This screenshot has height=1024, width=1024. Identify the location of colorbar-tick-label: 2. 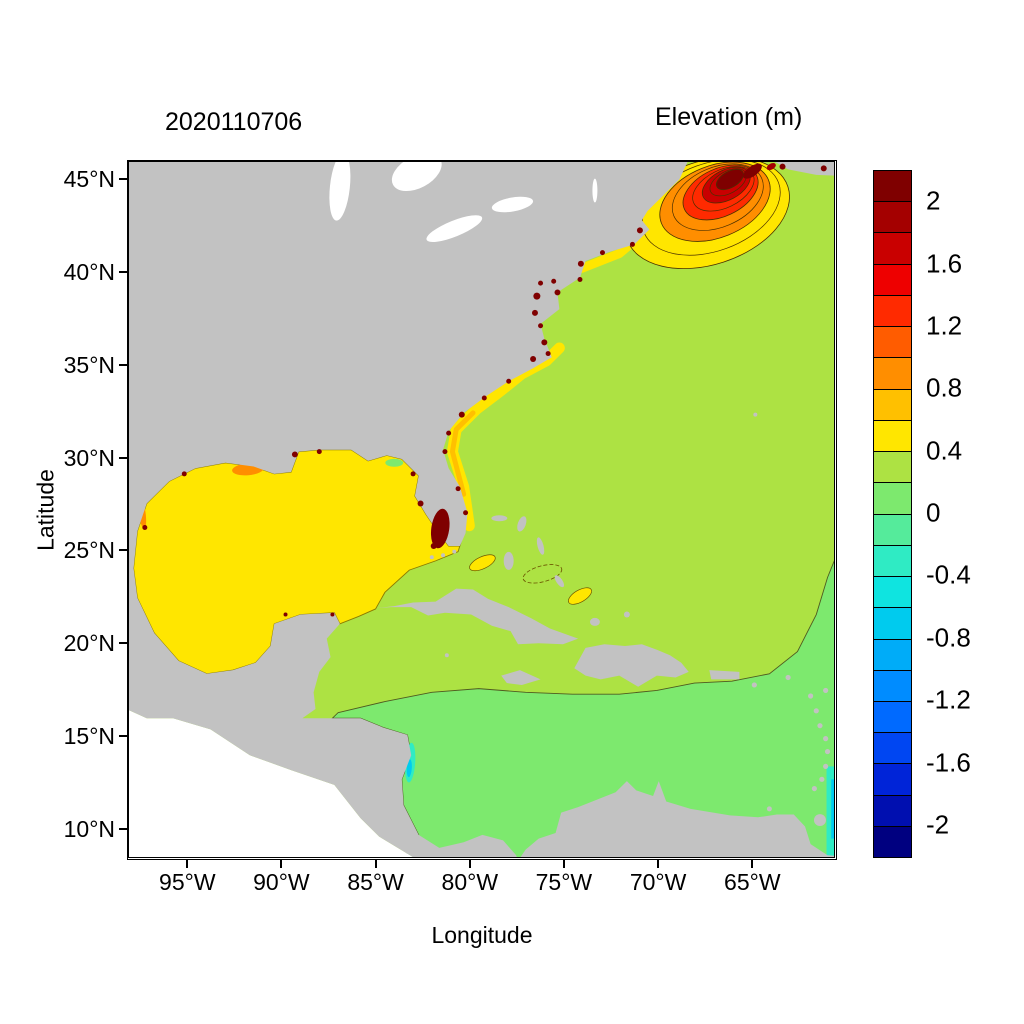
(933, 200).